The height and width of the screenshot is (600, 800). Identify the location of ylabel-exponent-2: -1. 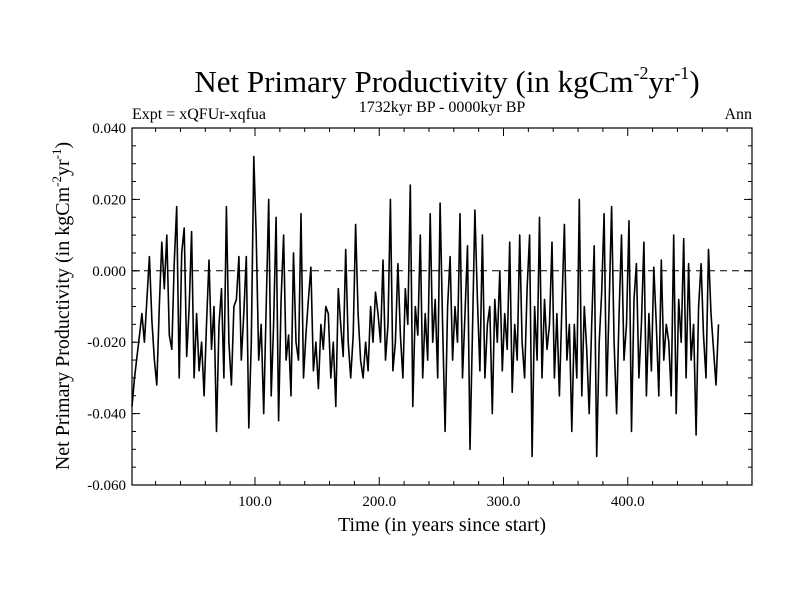
(56, 154).